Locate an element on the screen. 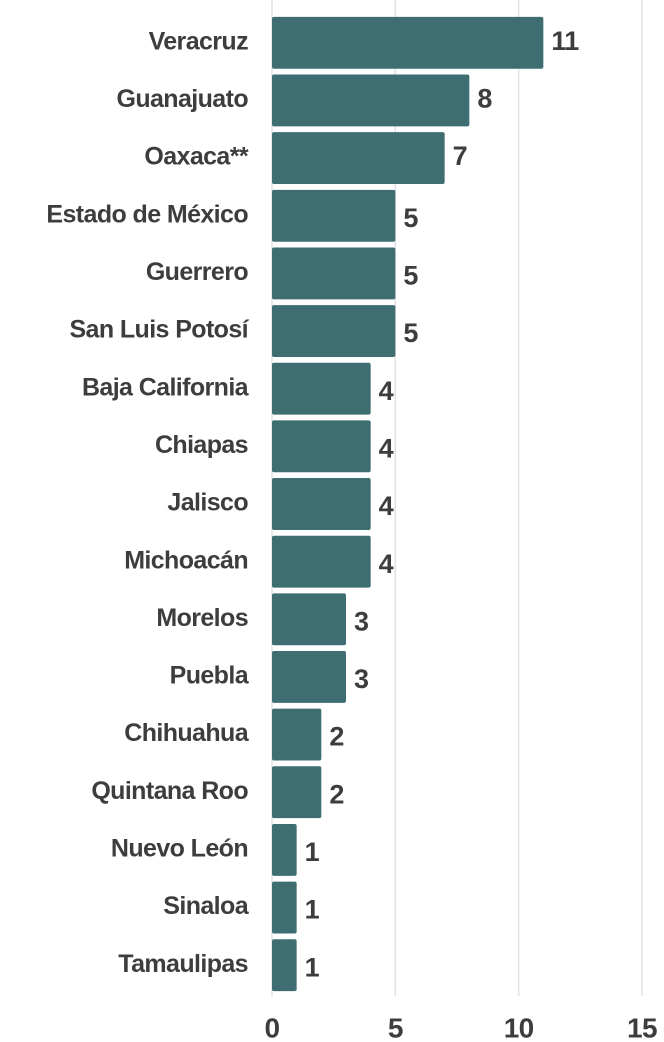 This screenshot has height=1042, width=664. value-label: 7 is located at coordinates (460, 156).